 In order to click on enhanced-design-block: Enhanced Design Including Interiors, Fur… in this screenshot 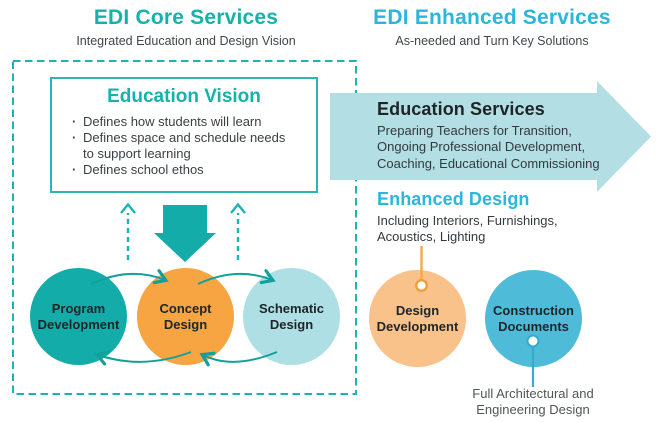, I will do `click(467, 217)`.